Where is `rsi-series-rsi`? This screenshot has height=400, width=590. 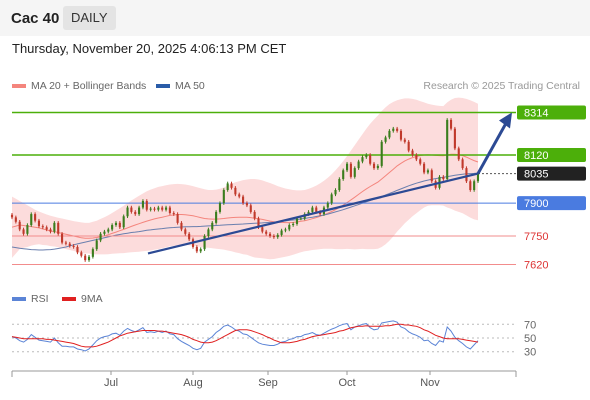
rsi-series-rsi is located at coordinates (245, 336).